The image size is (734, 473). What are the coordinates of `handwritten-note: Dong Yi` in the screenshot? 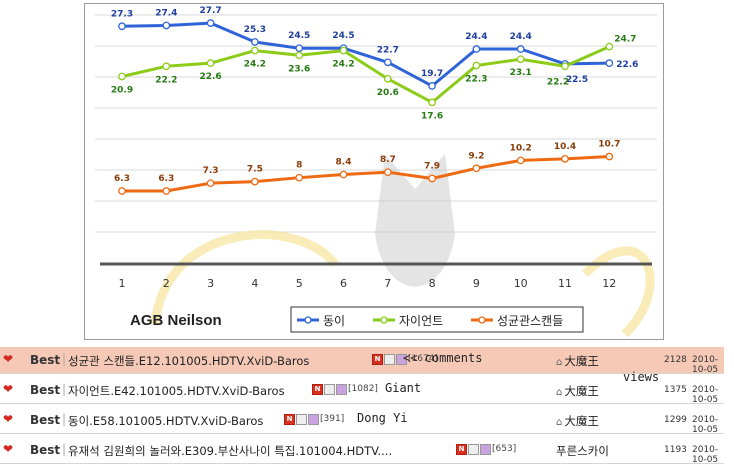 It's located at (382, 418).